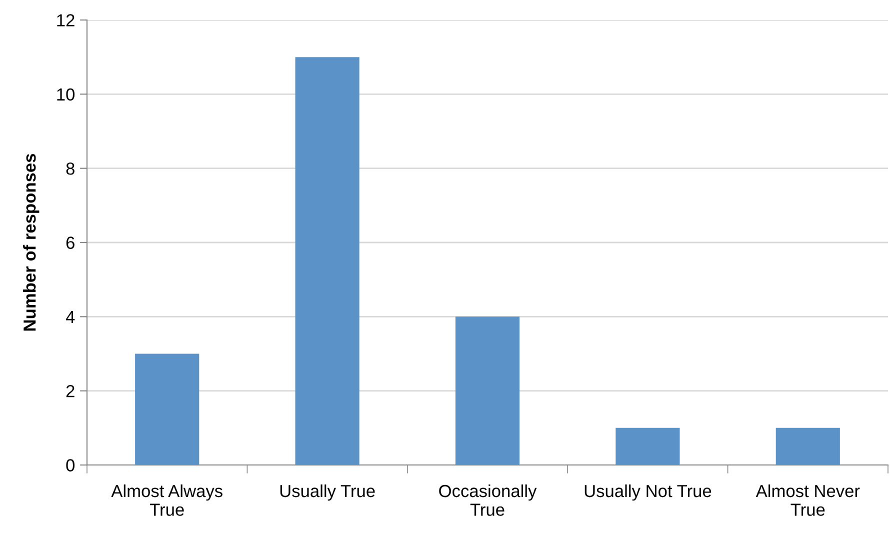 Image resolution: width=890 pixels, height=535 pixels. What do you see at coordinates (70, 242) in the screenshot?
I see `y-tick-label: 6` at bounding box center [70, 242].